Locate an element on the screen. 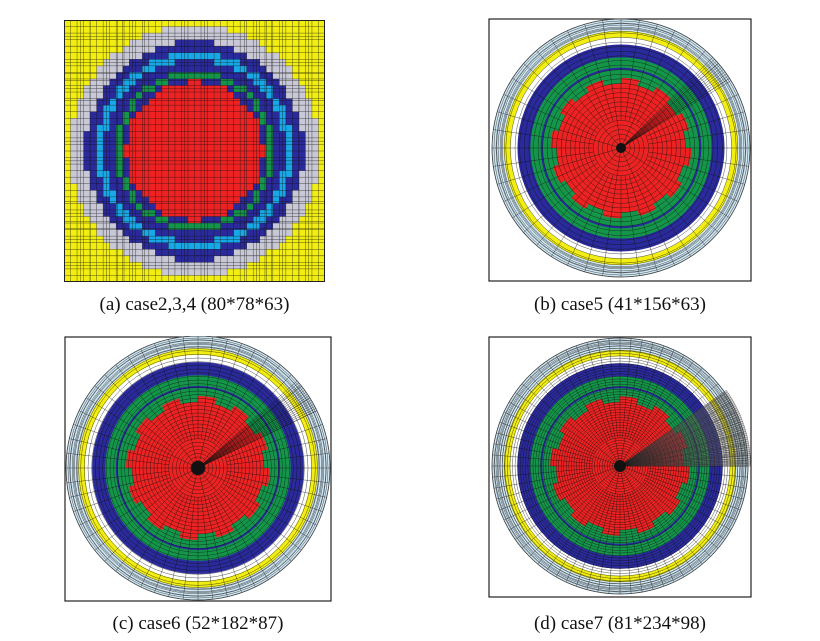  cartesian-mesh-figure is located at coordinates (194, 151).